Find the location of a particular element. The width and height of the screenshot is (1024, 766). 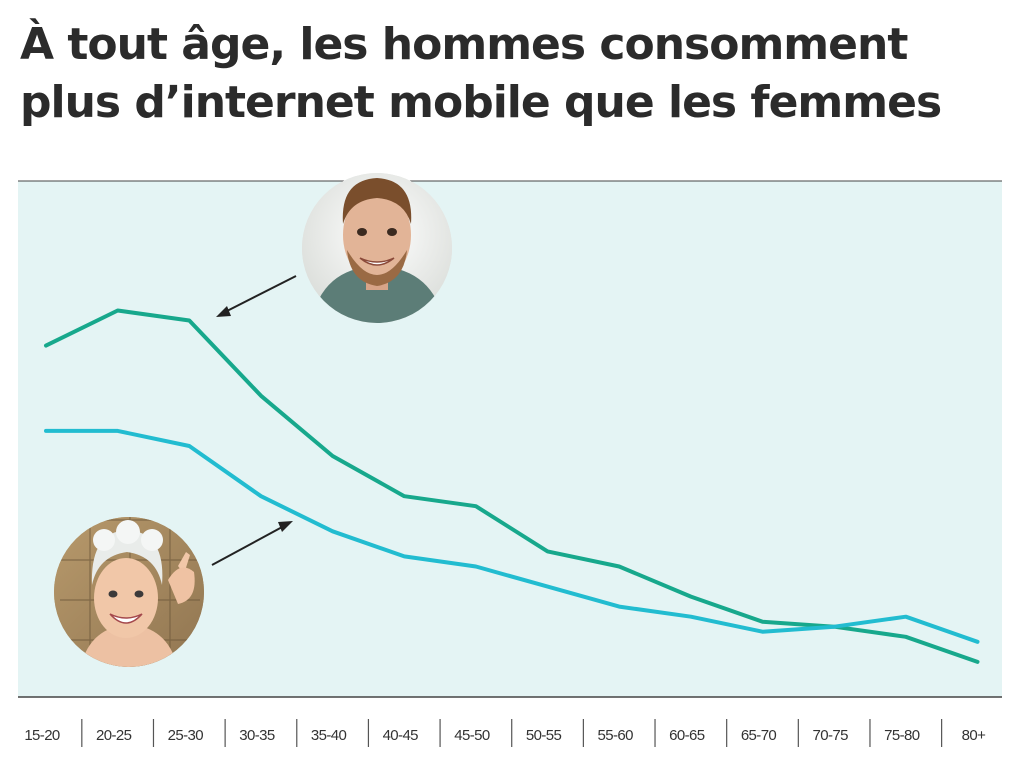

x-tick-label: 60-65 is located at coordinates (687, 735).